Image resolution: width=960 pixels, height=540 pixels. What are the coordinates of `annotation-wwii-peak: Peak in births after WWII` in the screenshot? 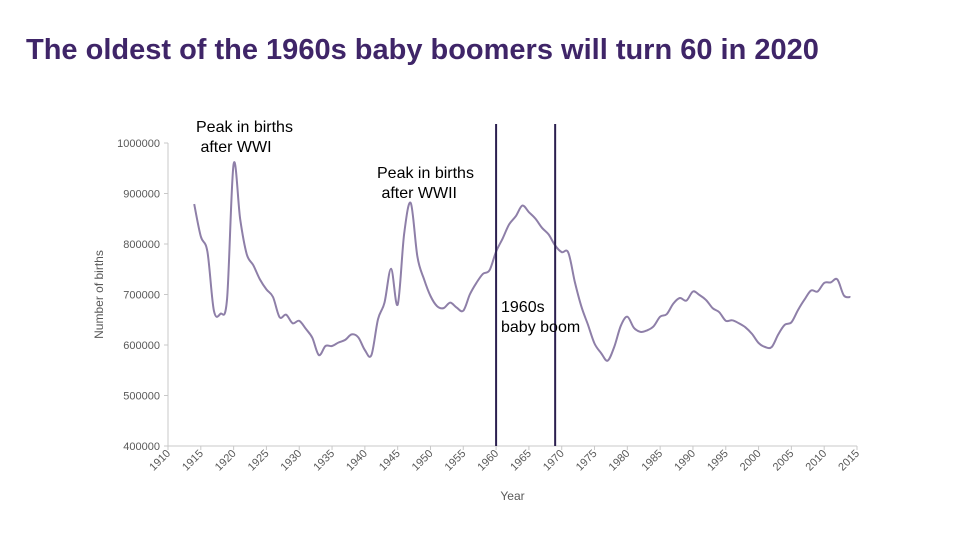 It's located at (425, 183).